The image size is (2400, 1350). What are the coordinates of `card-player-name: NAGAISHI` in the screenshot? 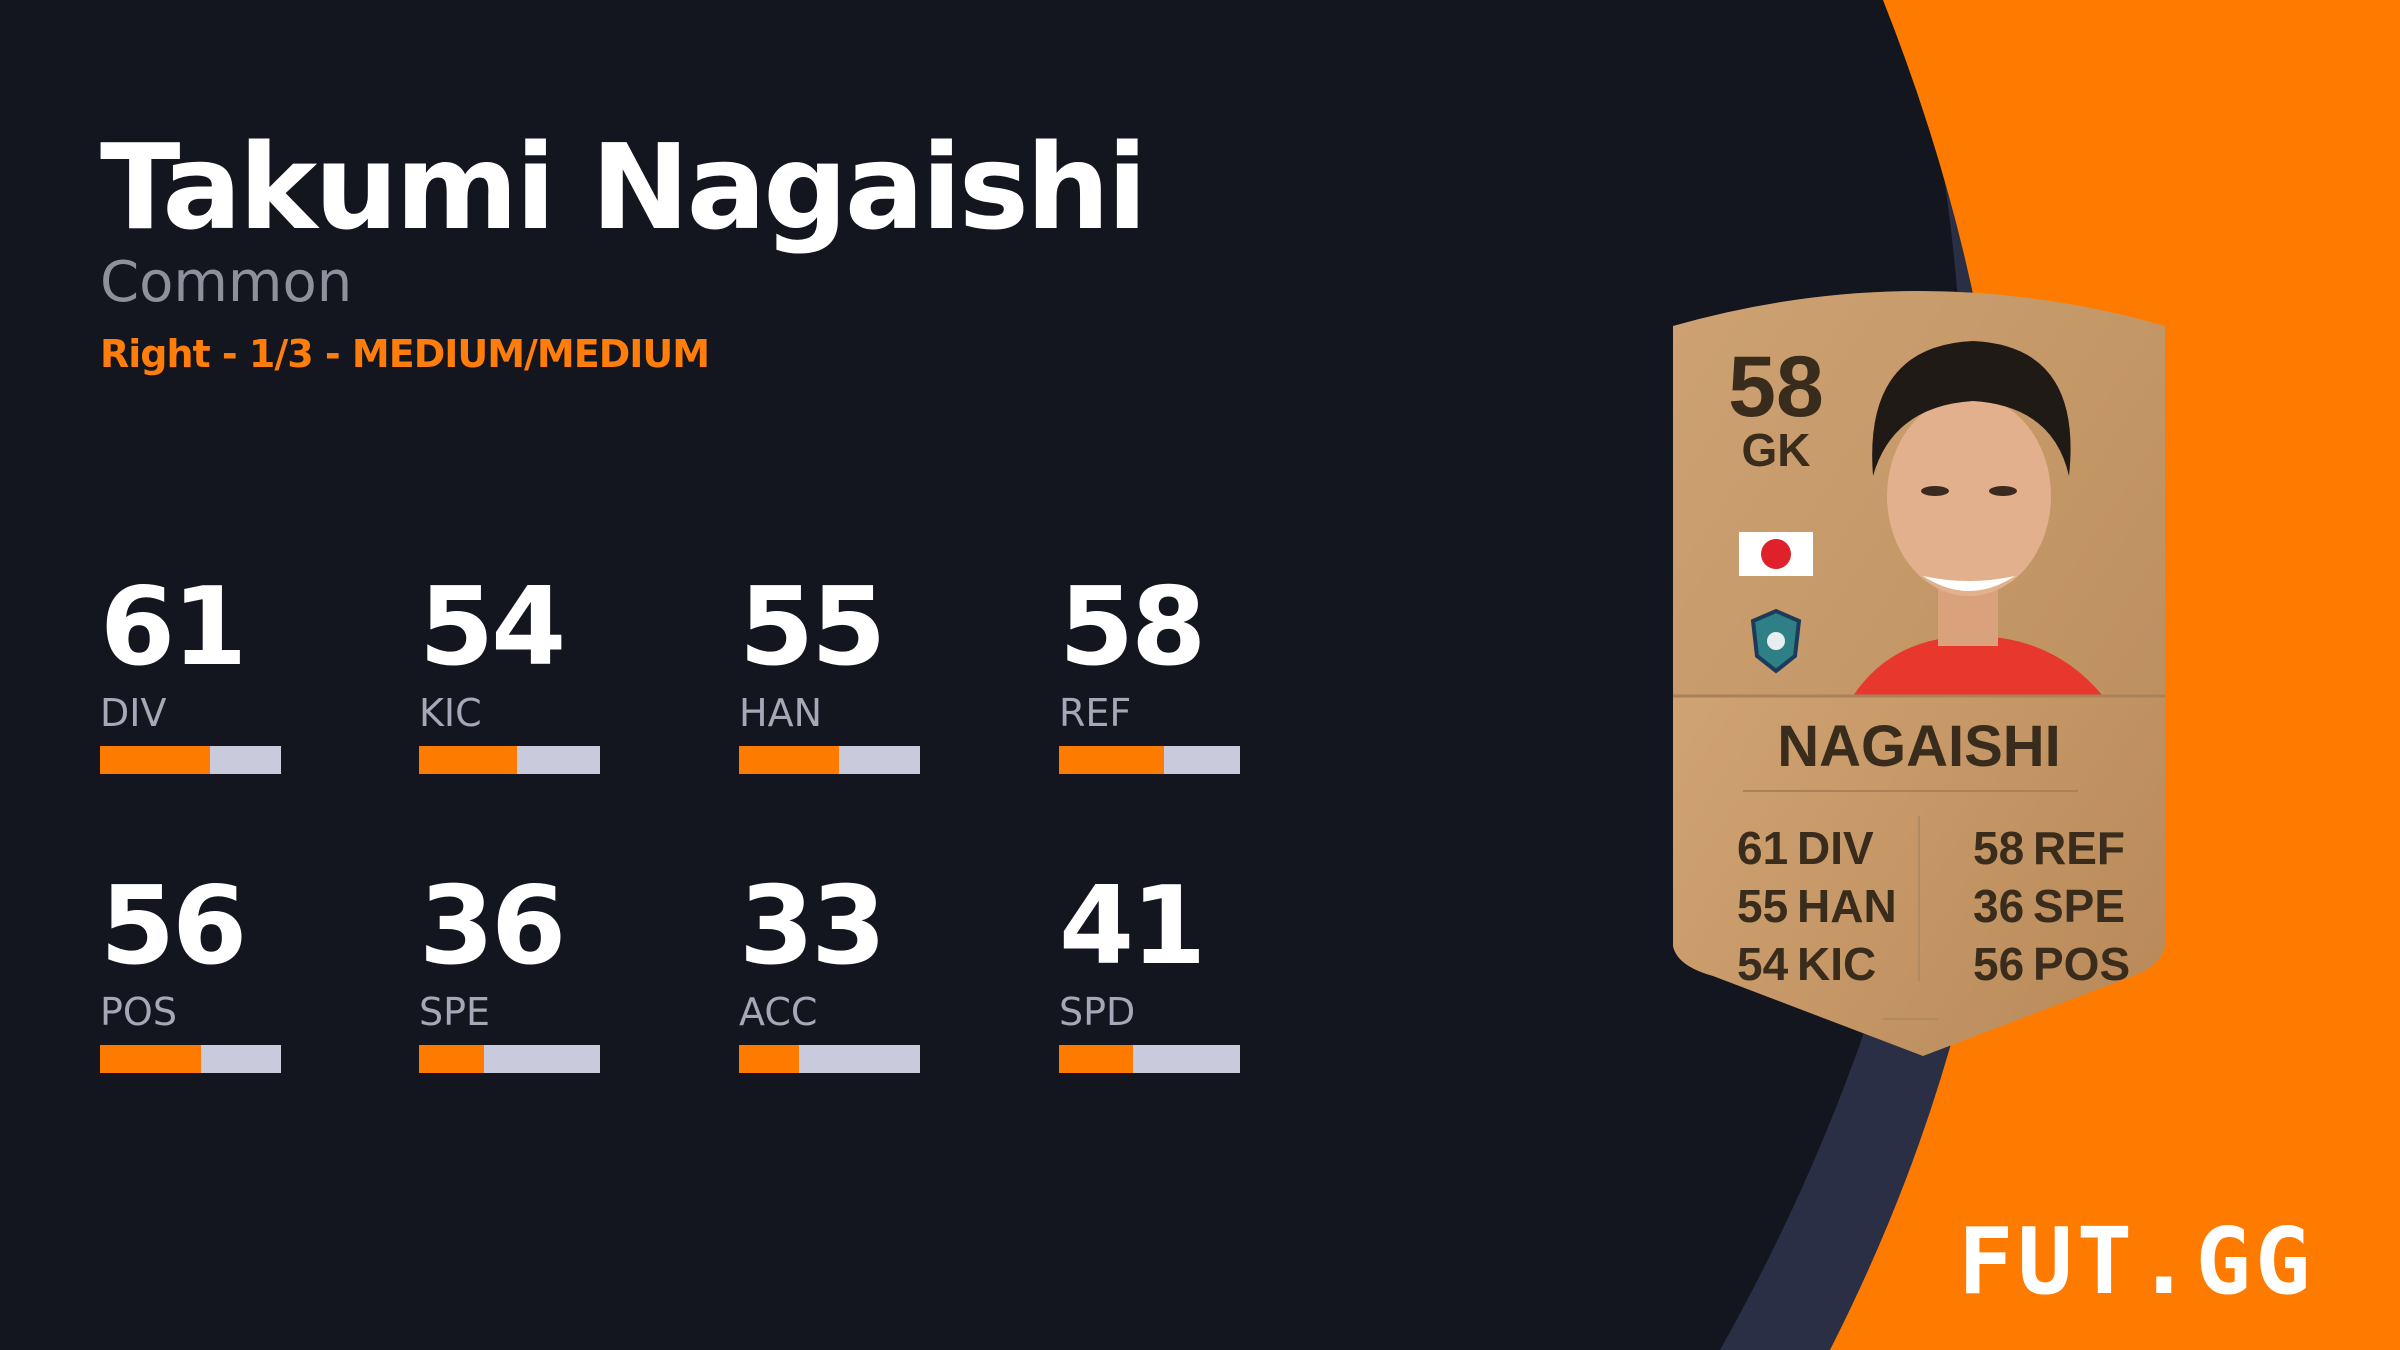 It's located at (1919, 746).